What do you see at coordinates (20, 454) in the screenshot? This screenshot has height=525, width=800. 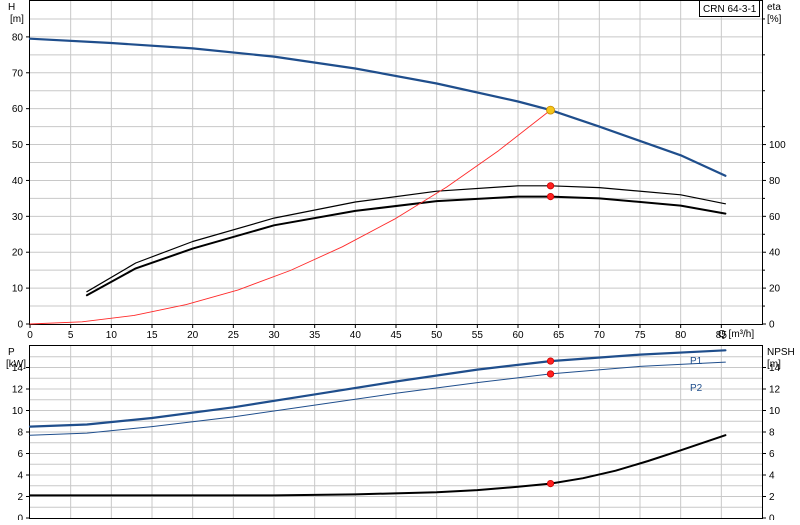 I see `left-axis-tick-label: 6` at bounding box center [20, 454].